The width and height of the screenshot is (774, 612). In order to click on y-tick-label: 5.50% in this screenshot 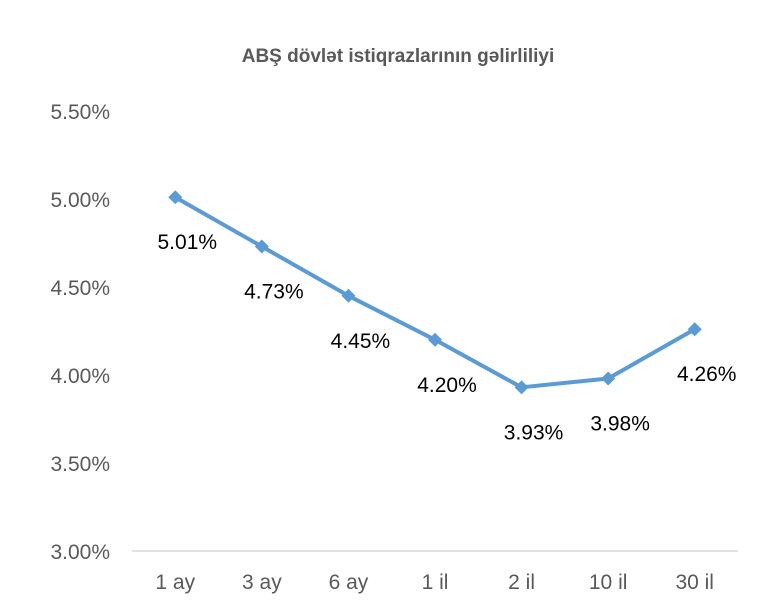, I will do `click(80, 112)`.